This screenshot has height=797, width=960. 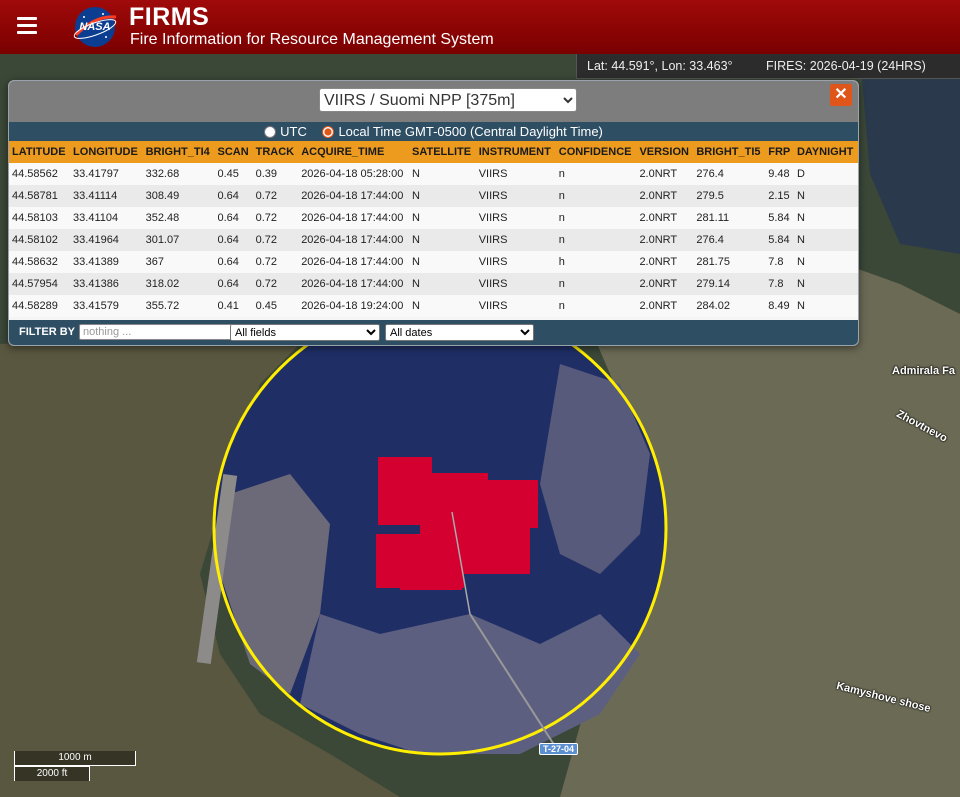 What do you see at coordinates (178, 152) in the screenshot?
I see `column-header-bright-ti4: BRIGHT_TI4` at bounding box center [178, 152].